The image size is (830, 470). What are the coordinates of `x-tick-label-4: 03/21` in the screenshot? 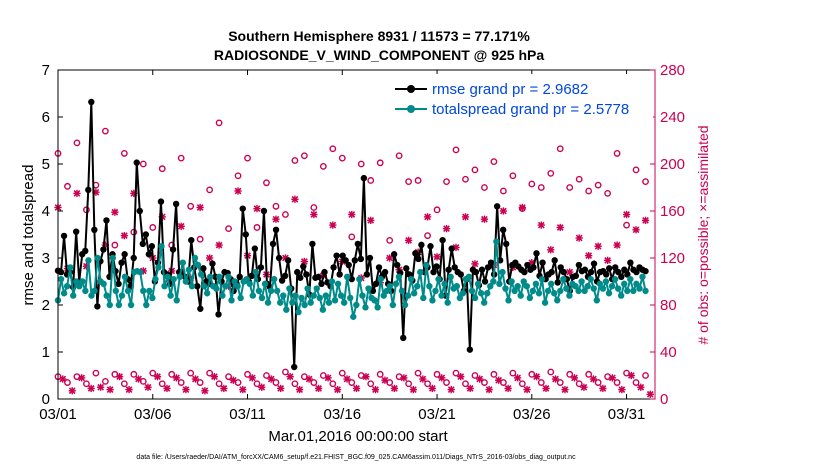 It's located at (437, 414).